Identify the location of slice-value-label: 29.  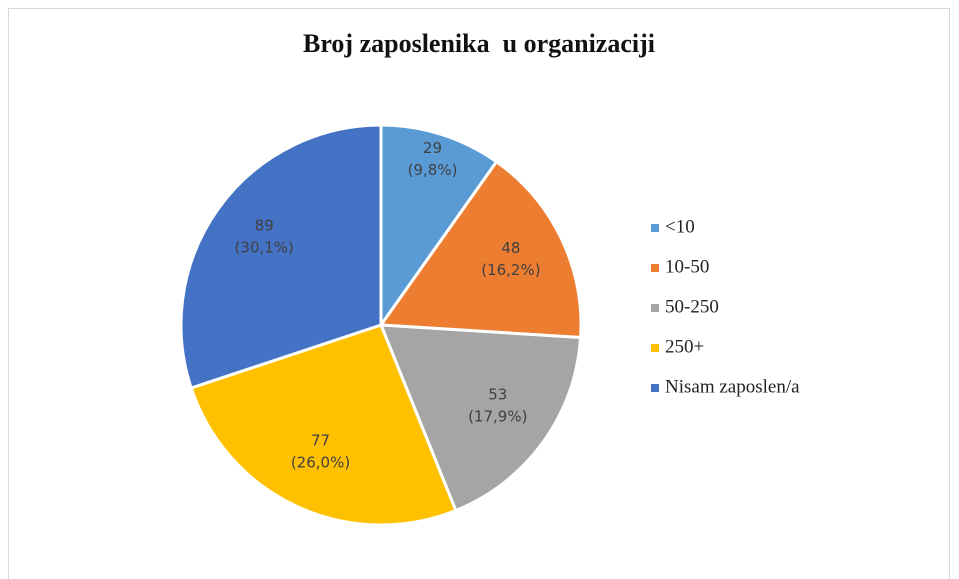
(432, 148).